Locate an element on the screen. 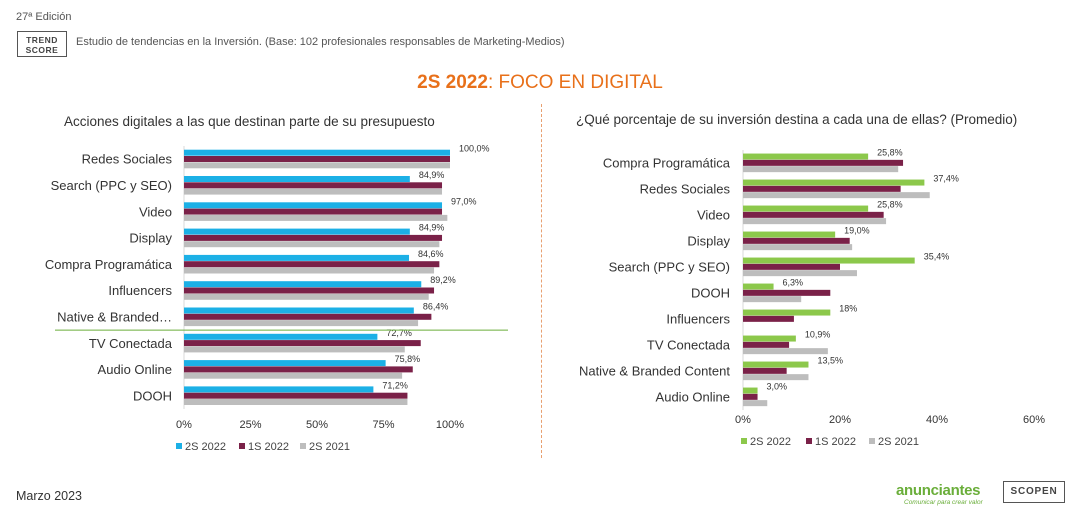  left-legend-label: 2S 2022 is located at coordinates (205, 447).